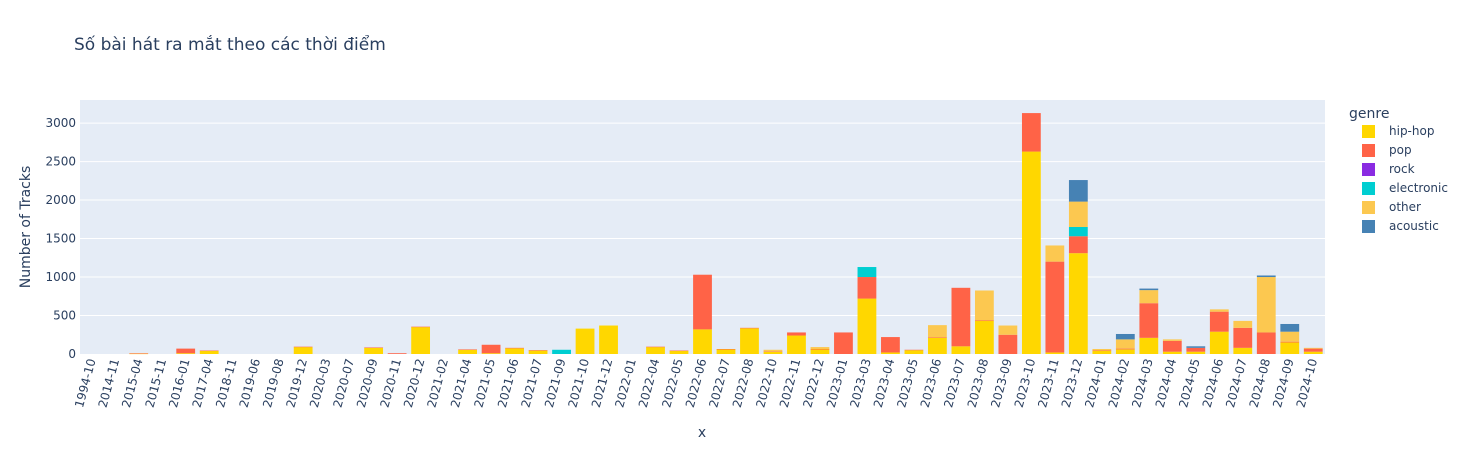 The width and height of the screenshot is (1465, 450). What do you see at coordinates (250, 383) in the screenshot?
I see `x-tick-label: 2019-06` at bounding box center [250, 383].